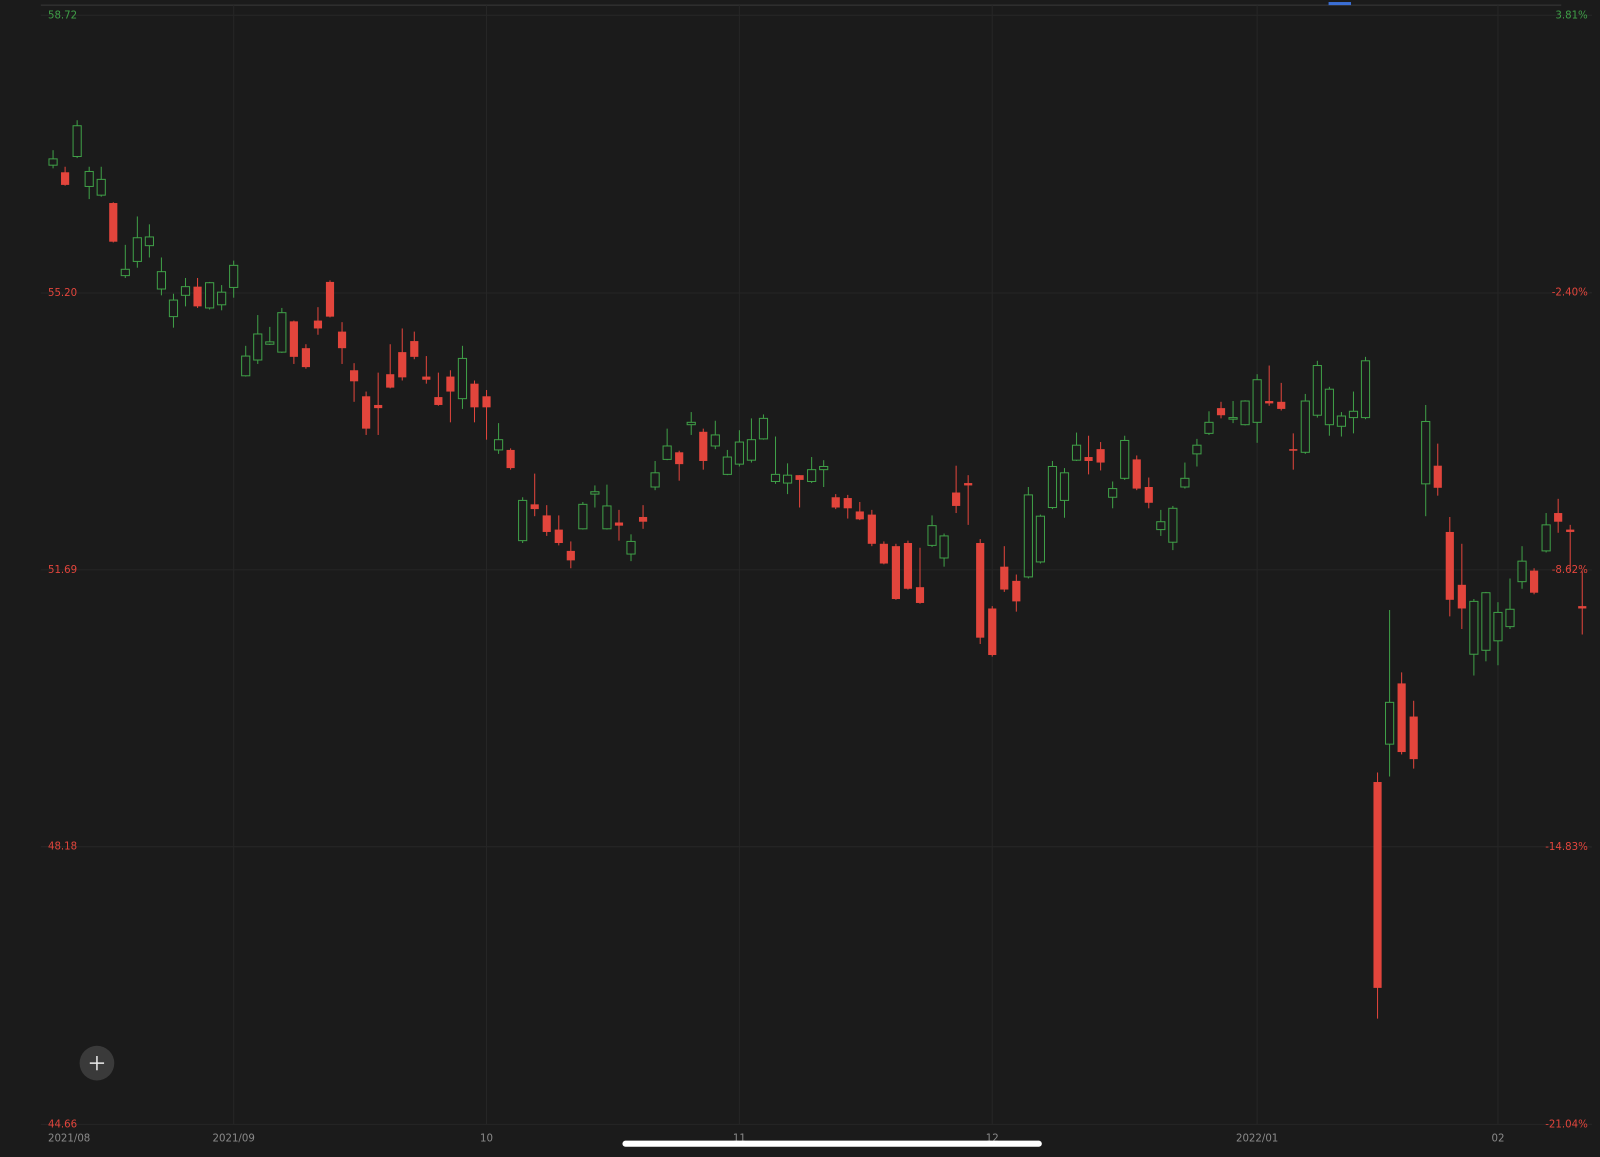  Describe the element at coordinates (486, 1139) in the screenshot. I see `x-tick-label: 10` at that location.